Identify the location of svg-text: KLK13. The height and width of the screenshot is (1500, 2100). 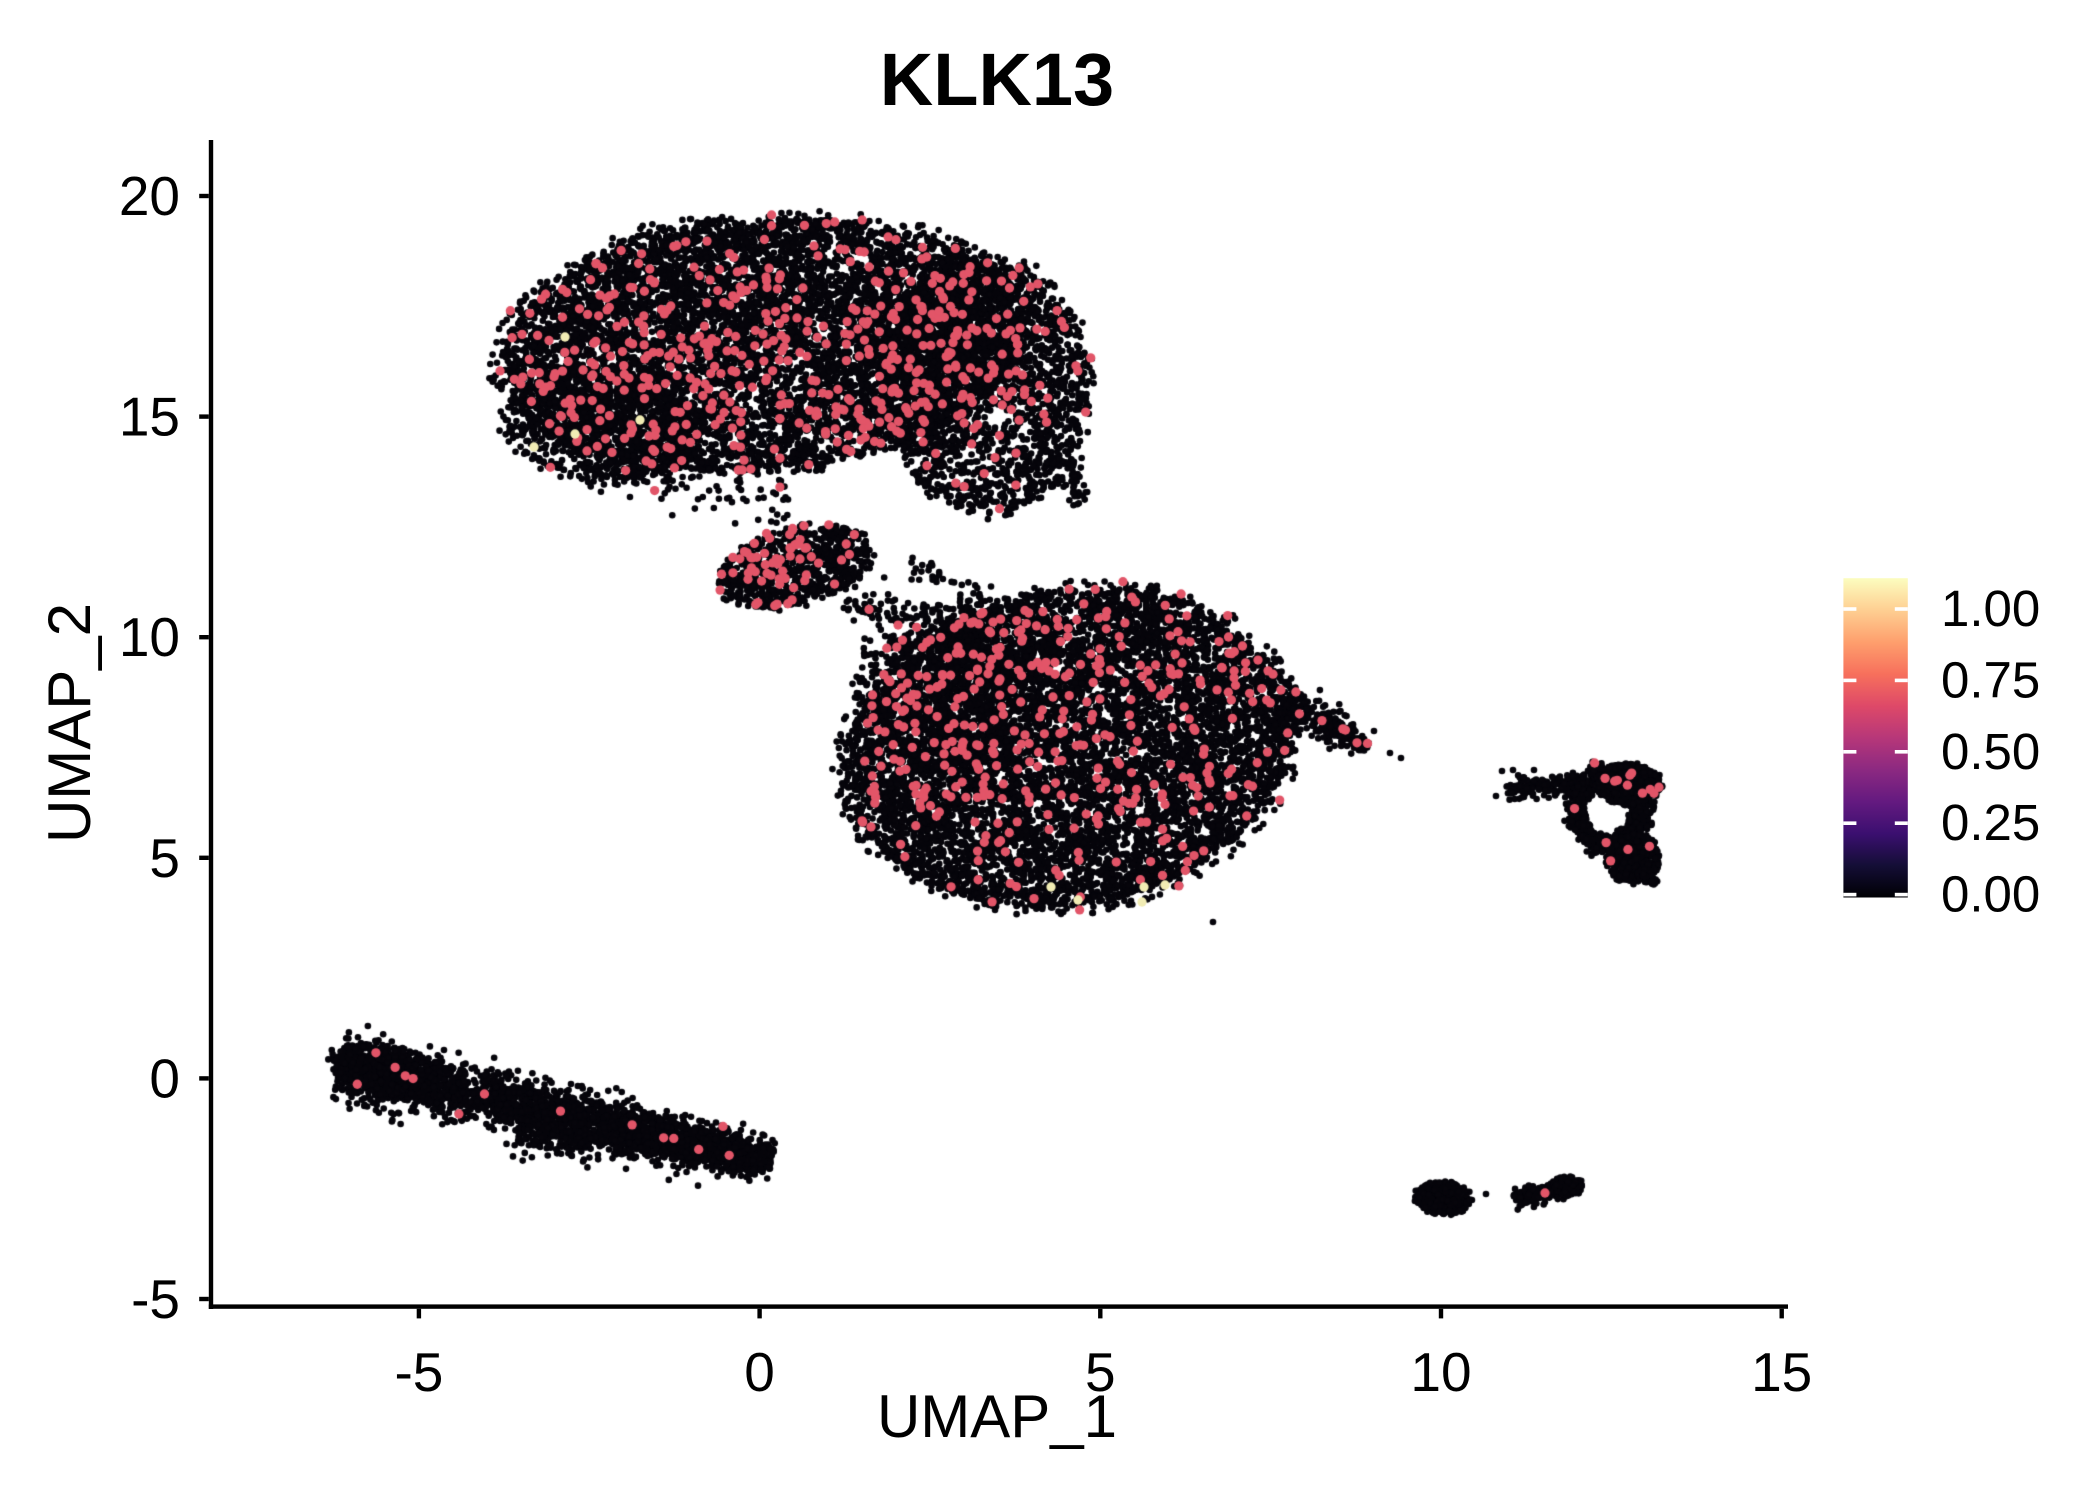
(997, 79).